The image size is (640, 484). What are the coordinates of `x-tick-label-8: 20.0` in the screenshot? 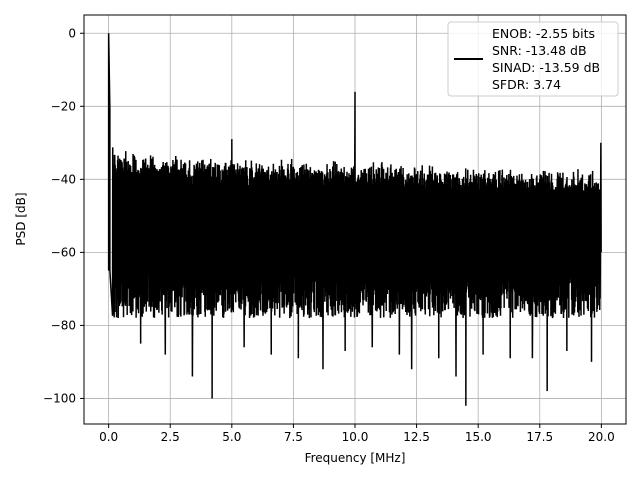 It's located at (601, 437).